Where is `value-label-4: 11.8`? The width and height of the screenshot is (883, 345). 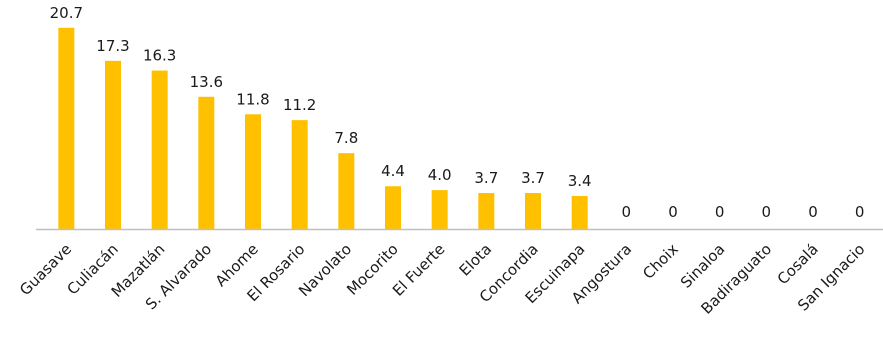
value-label-4: 11.8 is located at coordinates (252, 99).